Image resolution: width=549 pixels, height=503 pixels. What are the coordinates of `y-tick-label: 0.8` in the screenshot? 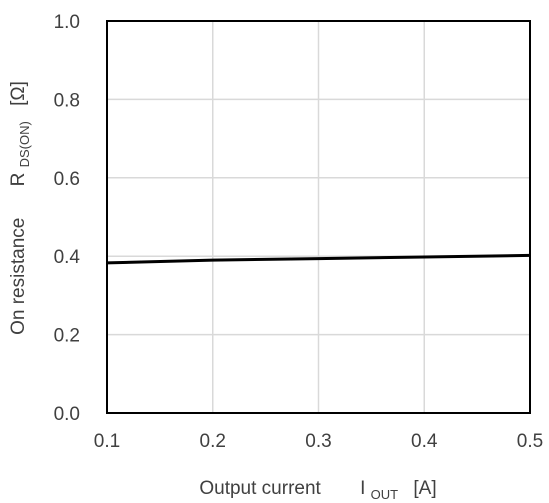 It's located at (67, 100).